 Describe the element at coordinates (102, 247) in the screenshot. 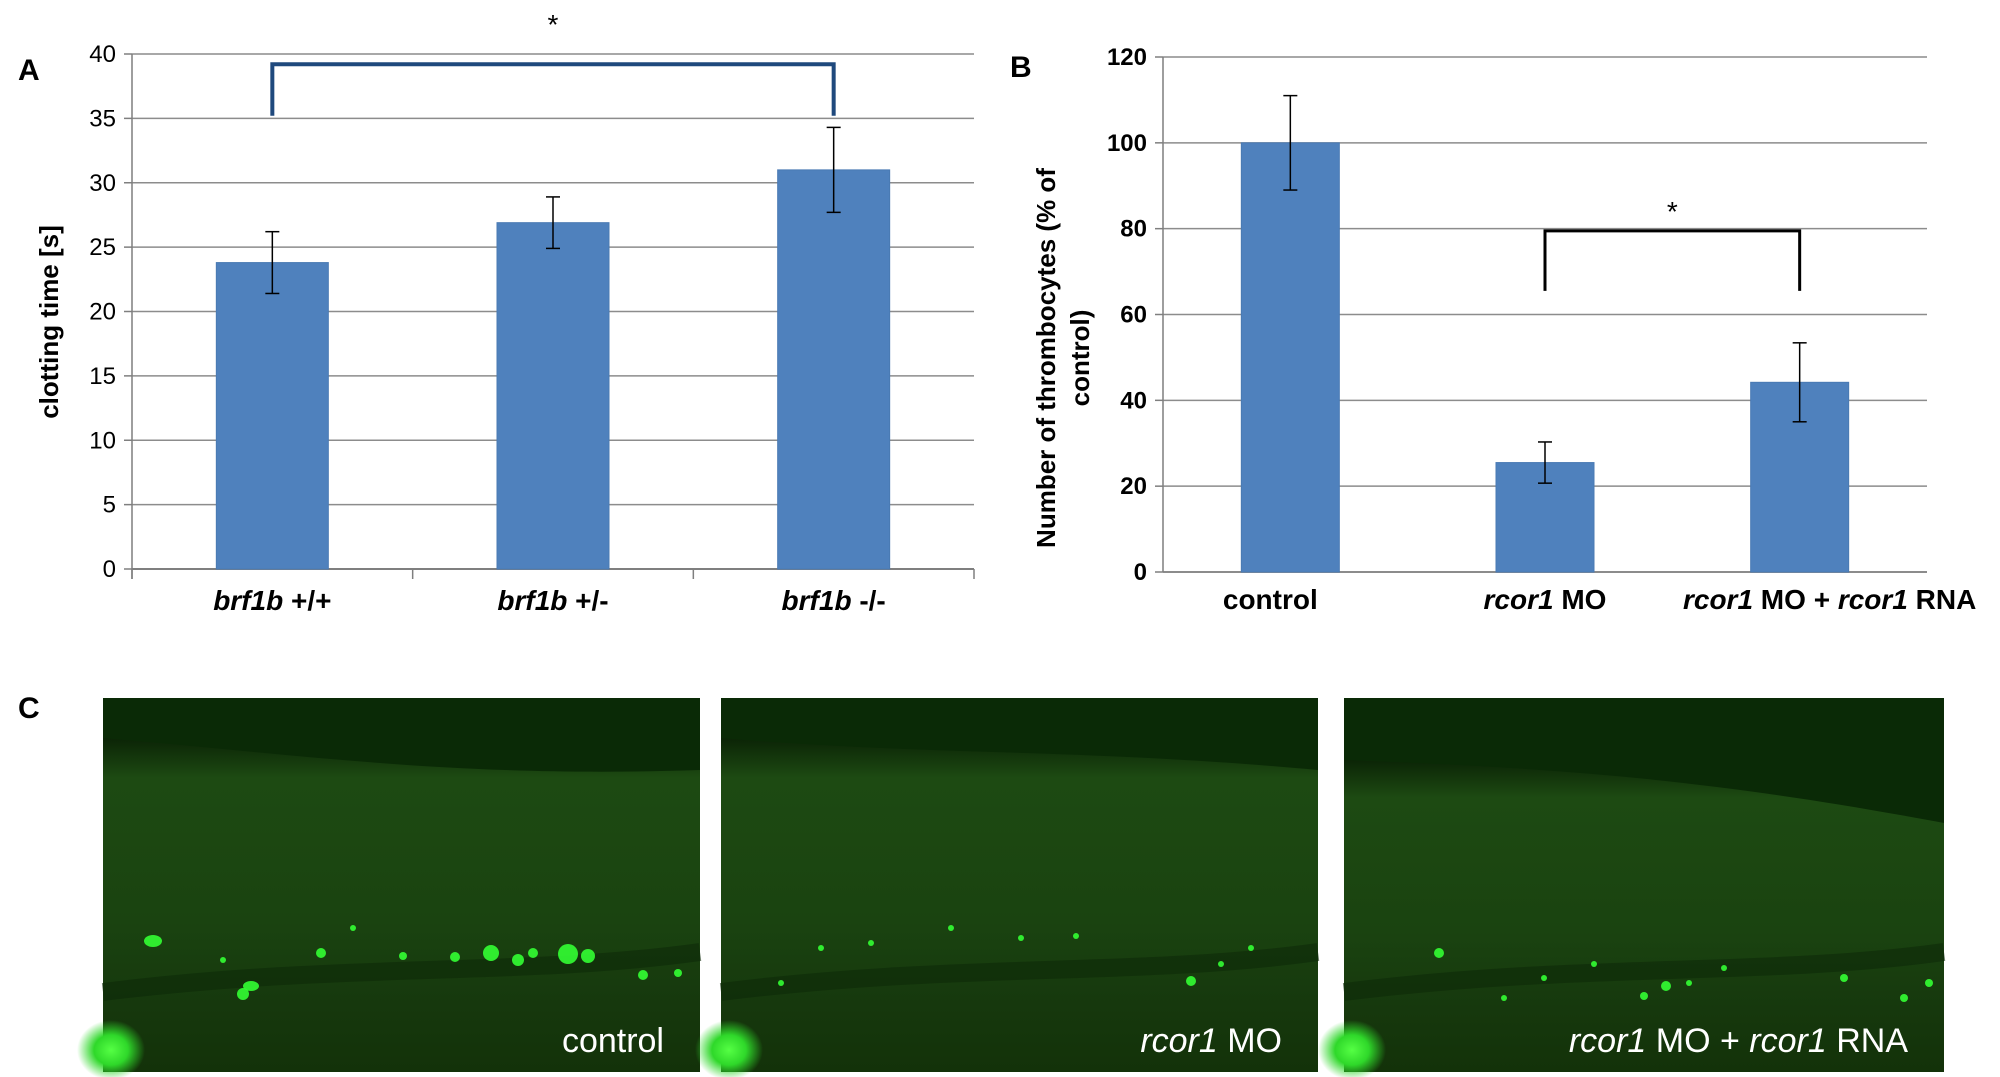

I see `chart-a-y-tick-label: 25` at that location.